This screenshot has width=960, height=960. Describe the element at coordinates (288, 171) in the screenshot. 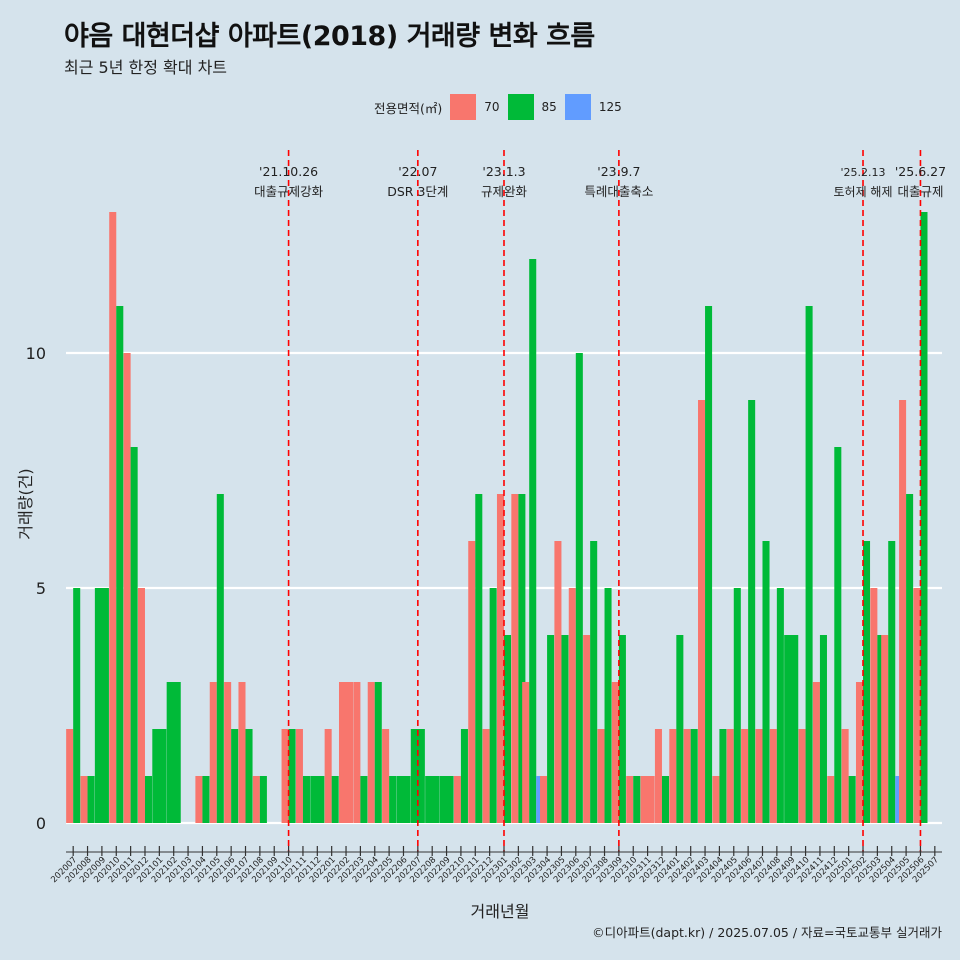

I see `event-date-label: '21.10.26` at that location.